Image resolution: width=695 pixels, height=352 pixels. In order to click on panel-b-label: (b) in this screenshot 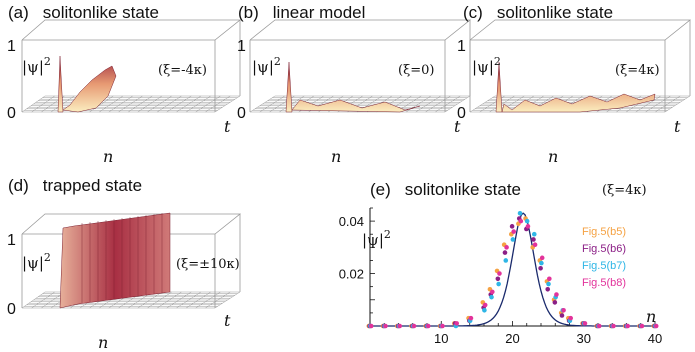, I will do `click(248, 12)`.